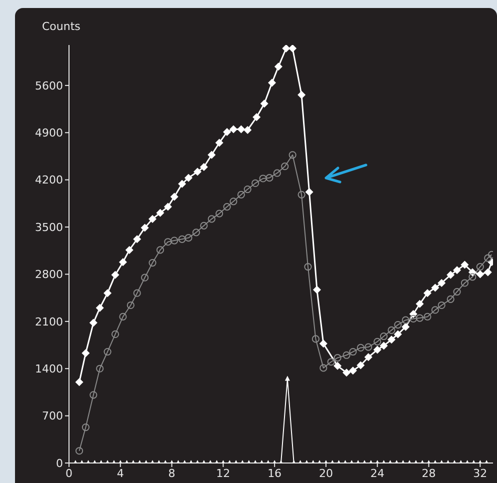  Describe the element at coordinates (49, 321) in the screenshot. I see `y-tick-label: 2100` at that location.